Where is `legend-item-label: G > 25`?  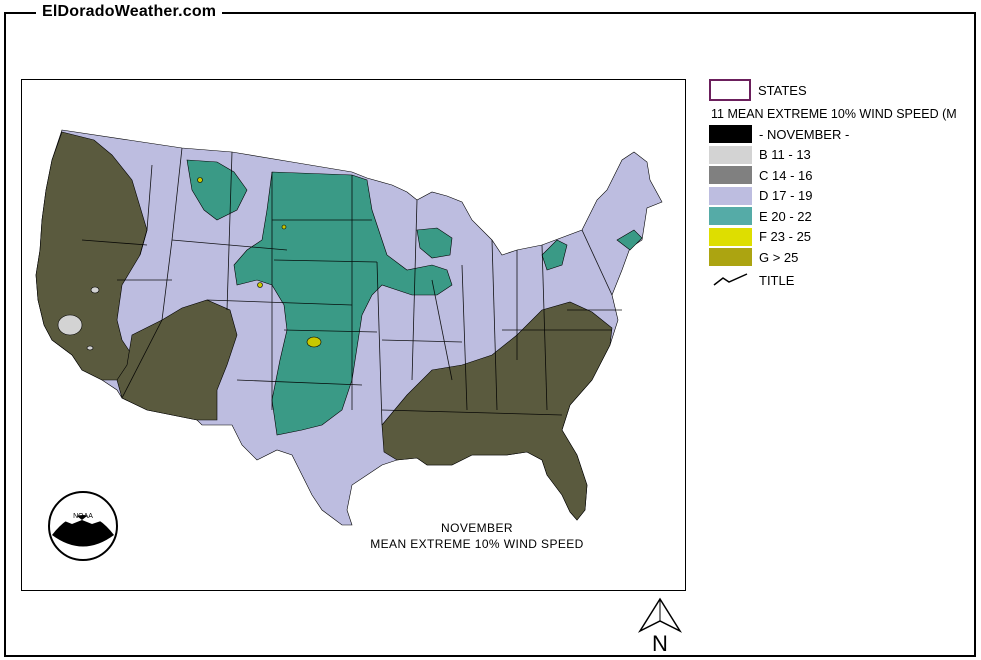 legend-item-label: G > 25 is located at coordinates (779, 257).